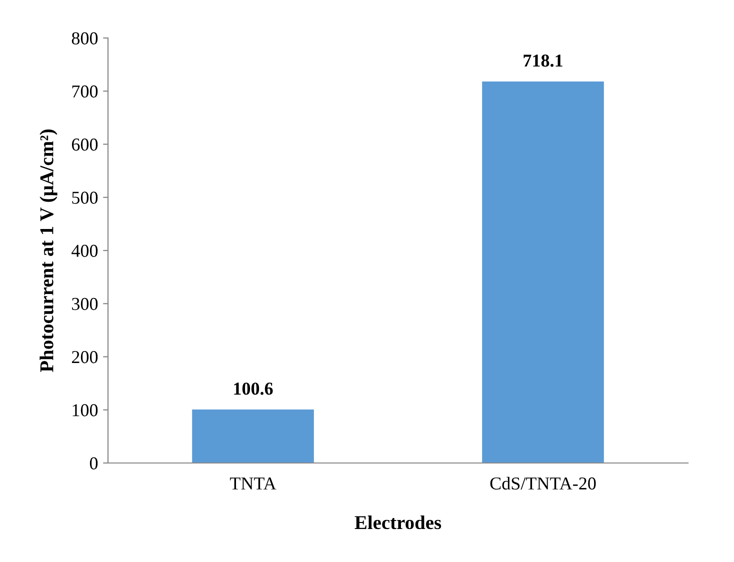  What do you see at coordinates (253, 484) in the screenshot?
I see `x-tick-label: TNTA` at bounding box center [253, 484].